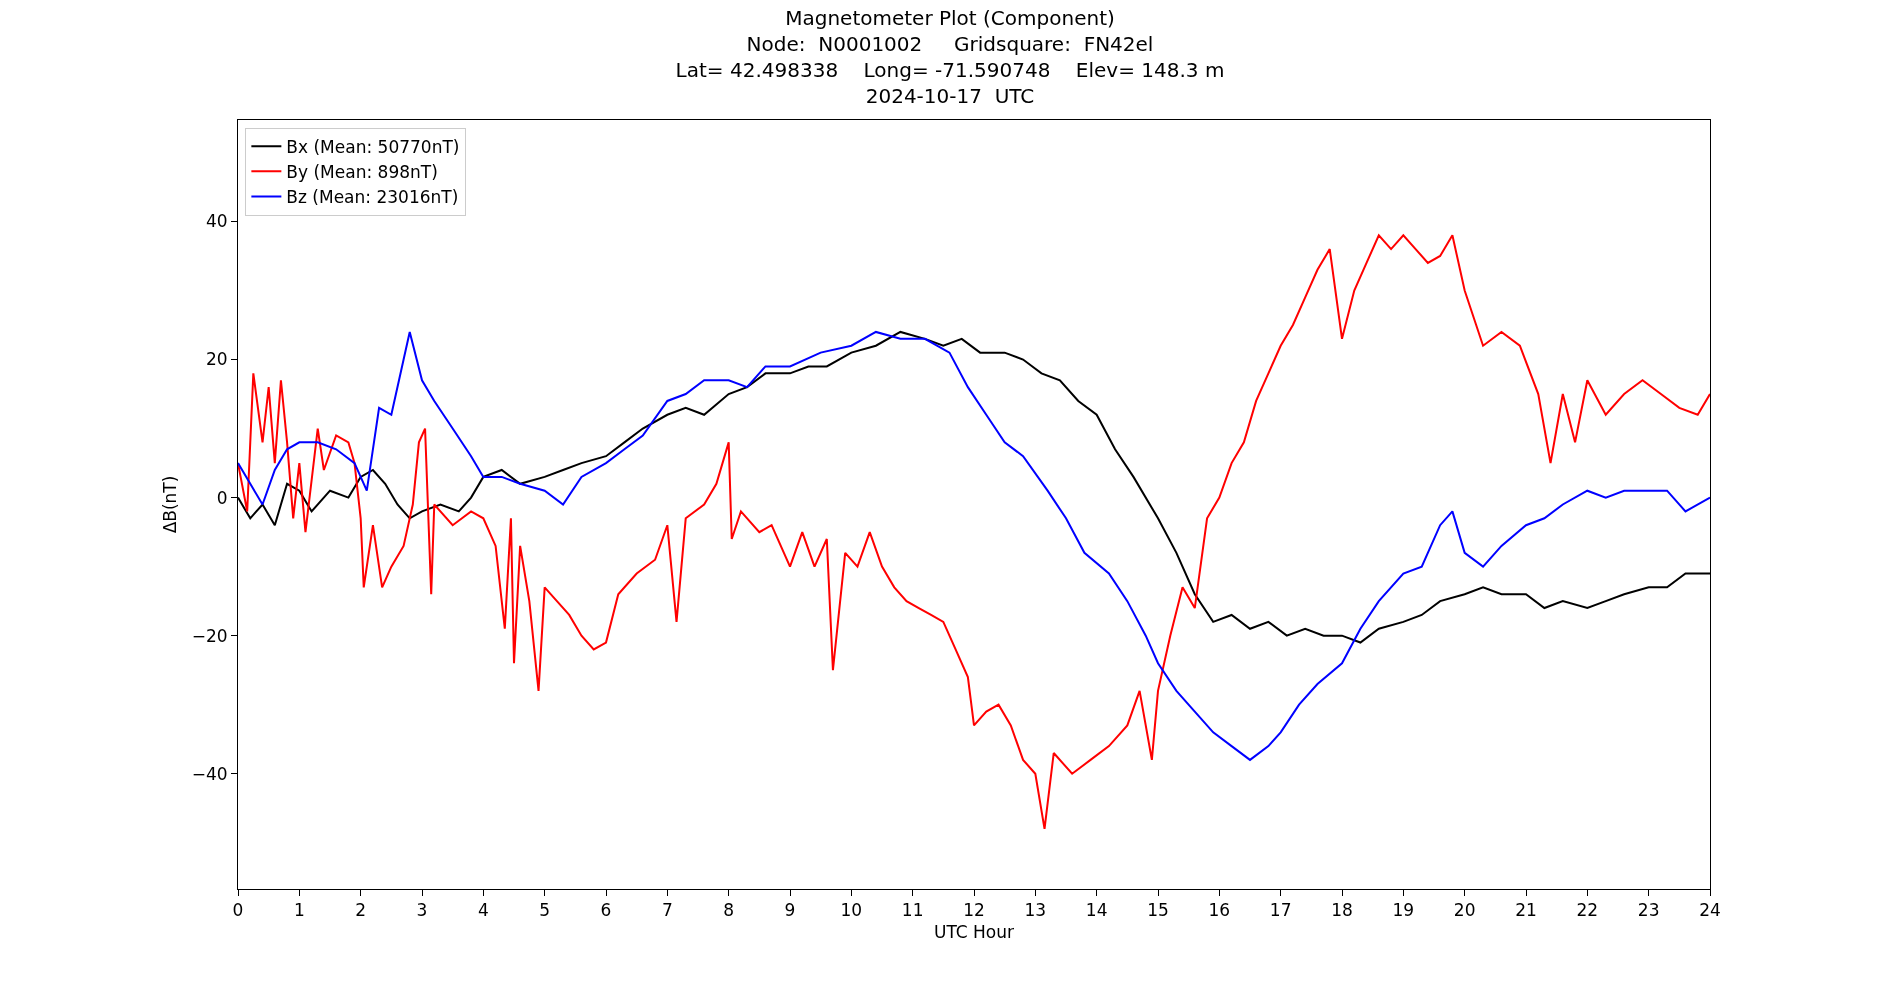  What do you see at coordinates (209, 635) in the screenshot?
I see `y-tick-label: −20` at bounding box center [209, 635].